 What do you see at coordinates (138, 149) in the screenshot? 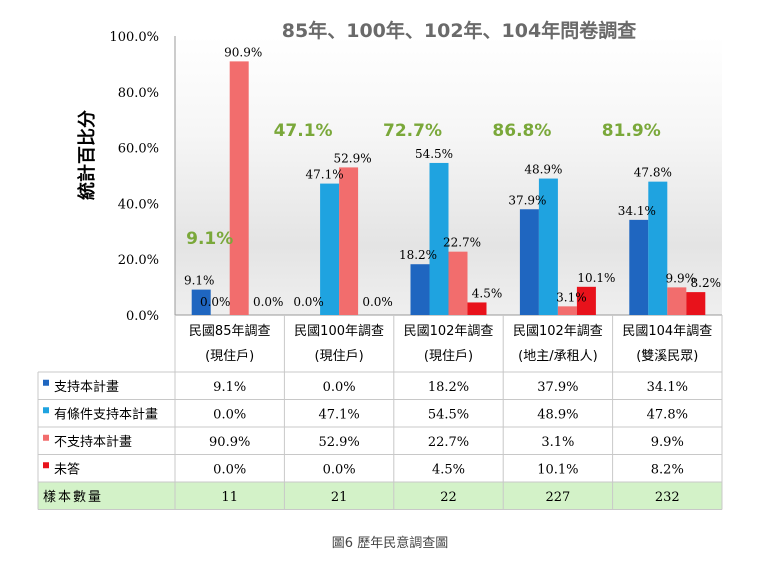
I see `y-tick-label: 60.0%` at bounding box center [138, 149].